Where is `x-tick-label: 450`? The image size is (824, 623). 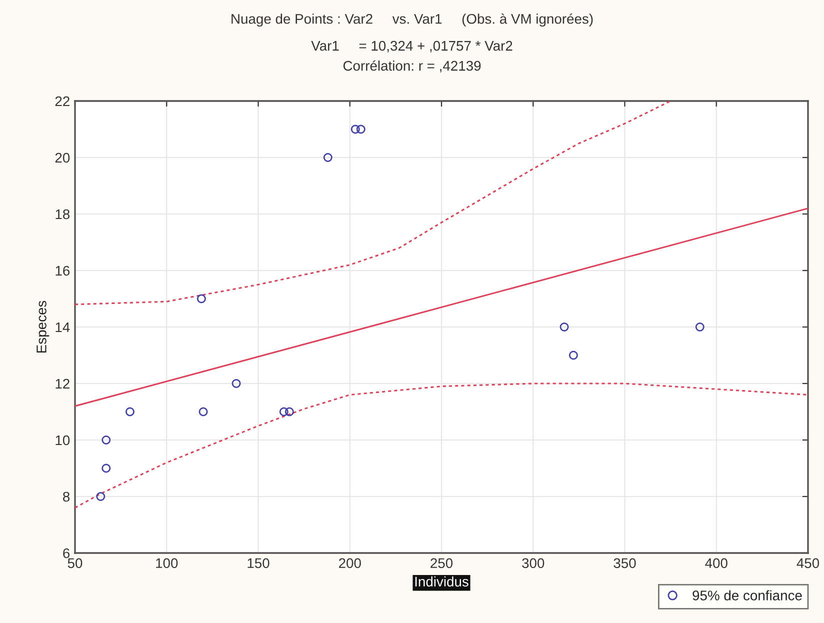 x-tick-label: 450 is located at coordinates (808, 563).